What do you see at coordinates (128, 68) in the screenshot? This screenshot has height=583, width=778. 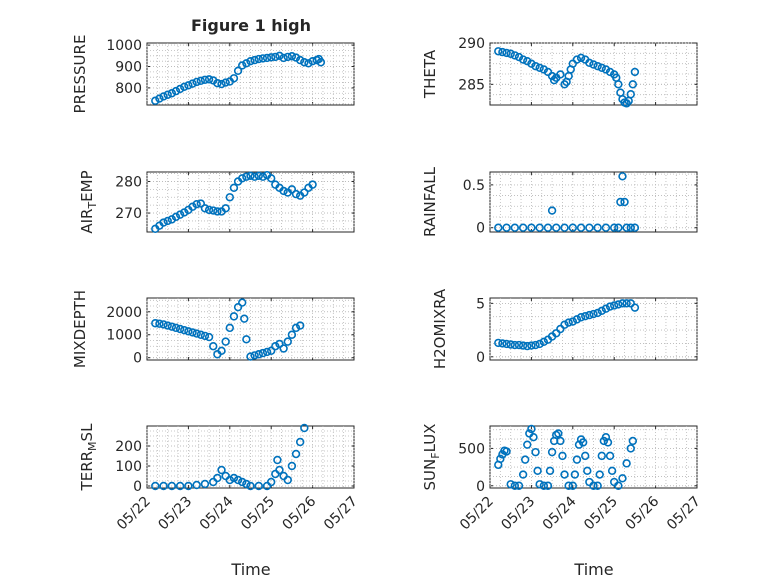 I see `y-tick-label: 900` at bounding box center [128, 68].